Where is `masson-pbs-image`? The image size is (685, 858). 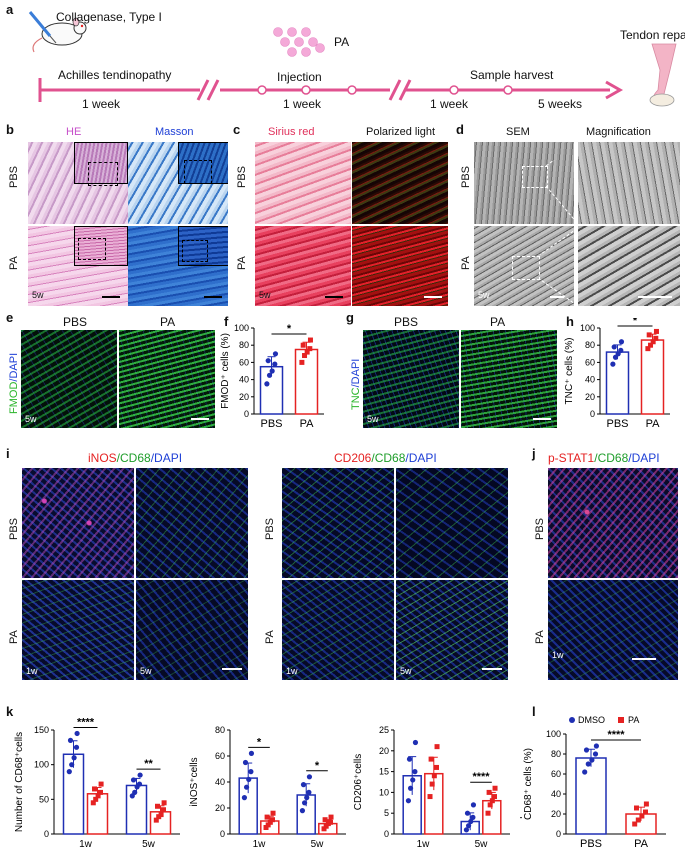
masson-pbs-image is located at coordinates (178, 183).